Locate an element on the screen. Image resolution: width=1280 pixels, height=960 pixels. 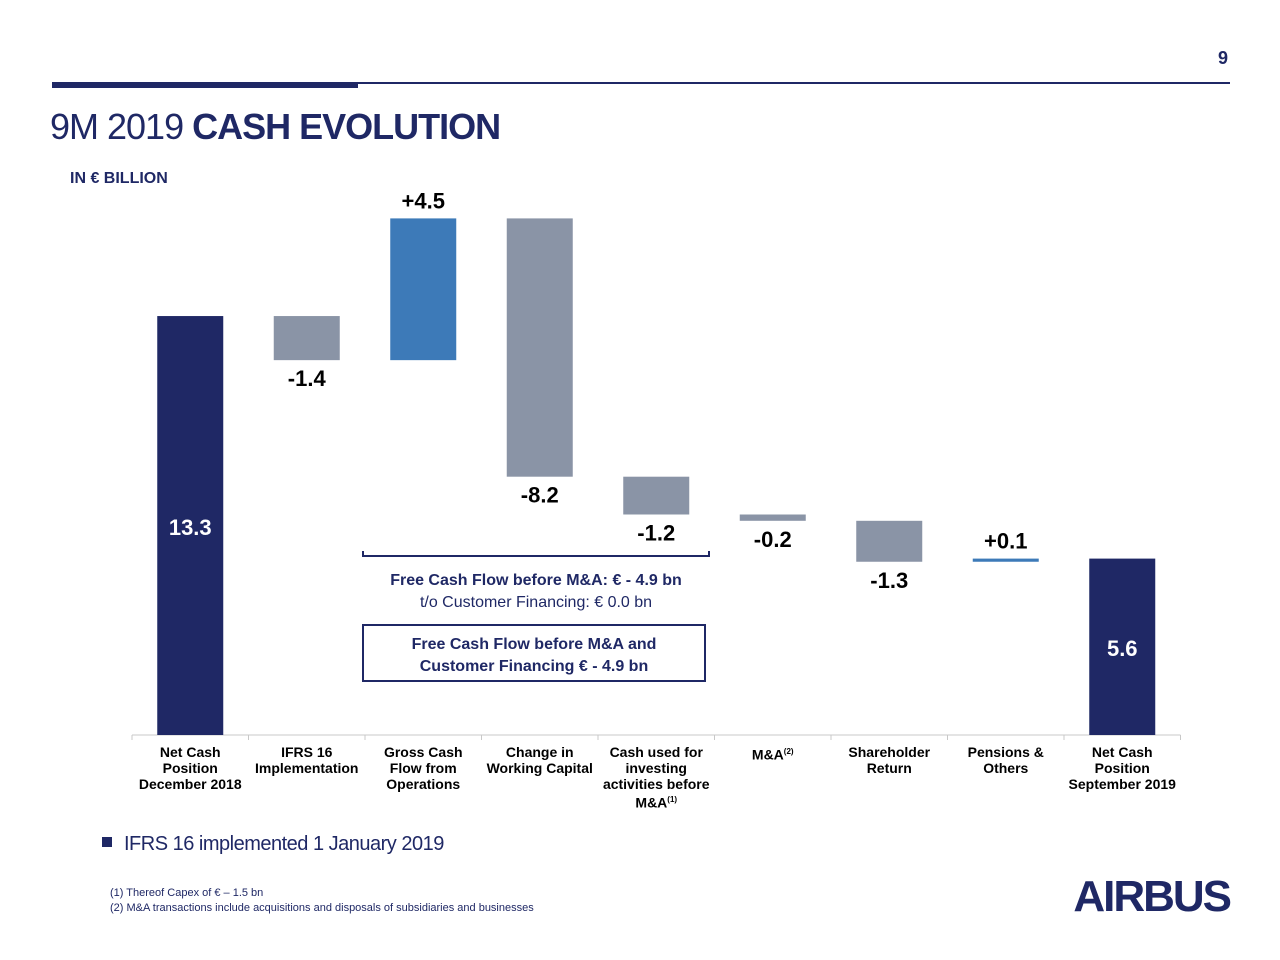
unit-label: IN € BILLION is located at coordinates (119, 178).